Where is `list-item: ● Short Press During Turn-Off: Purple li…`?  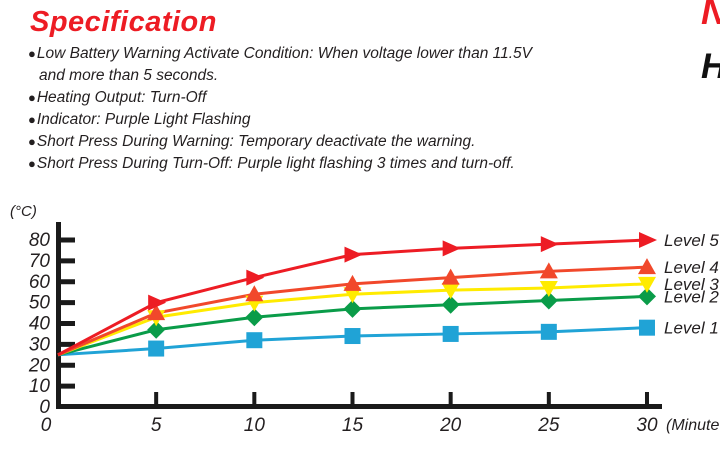 list-item: ● Short Press During Turn-Off: Purple li… is located at coordinates (338, 164).